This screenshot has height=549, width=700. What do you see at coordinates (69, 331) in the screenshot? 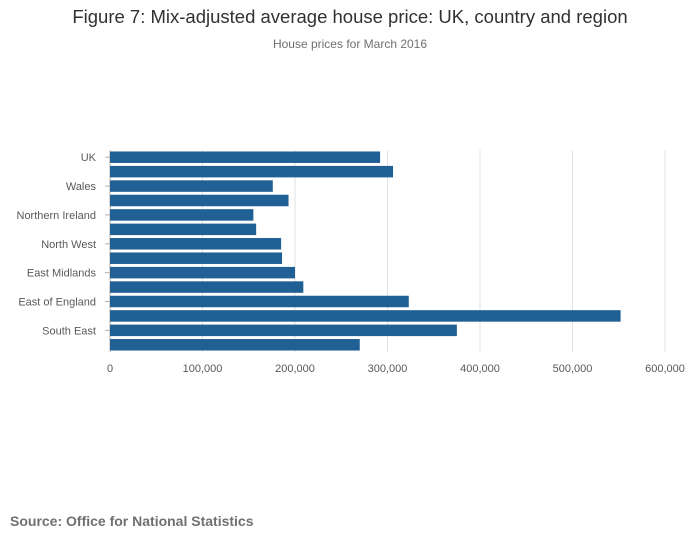
I see `y-tick-label: South East` at bounding box center [69, 331].